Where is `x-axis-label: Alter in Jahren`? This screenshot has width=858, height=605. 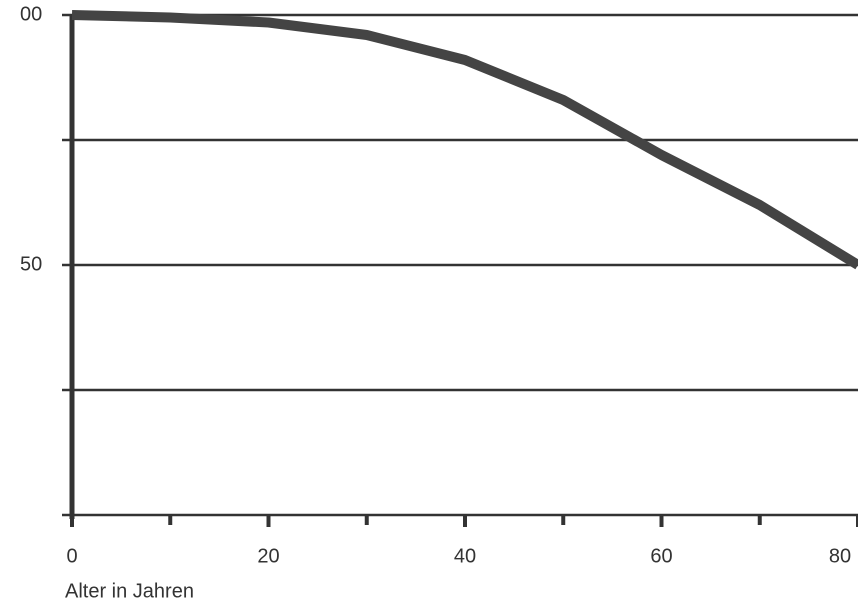 x-axis-label: Alter in Jahren is located at coordinates (129, 591).